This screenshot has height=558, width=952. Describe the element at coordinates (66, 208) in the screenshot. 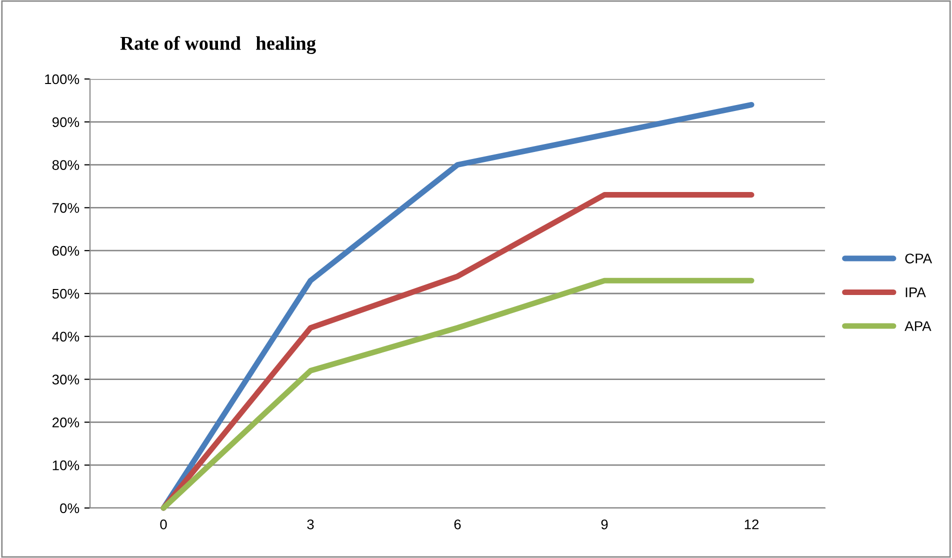

I see `y-tick-label: 70%` at that location.